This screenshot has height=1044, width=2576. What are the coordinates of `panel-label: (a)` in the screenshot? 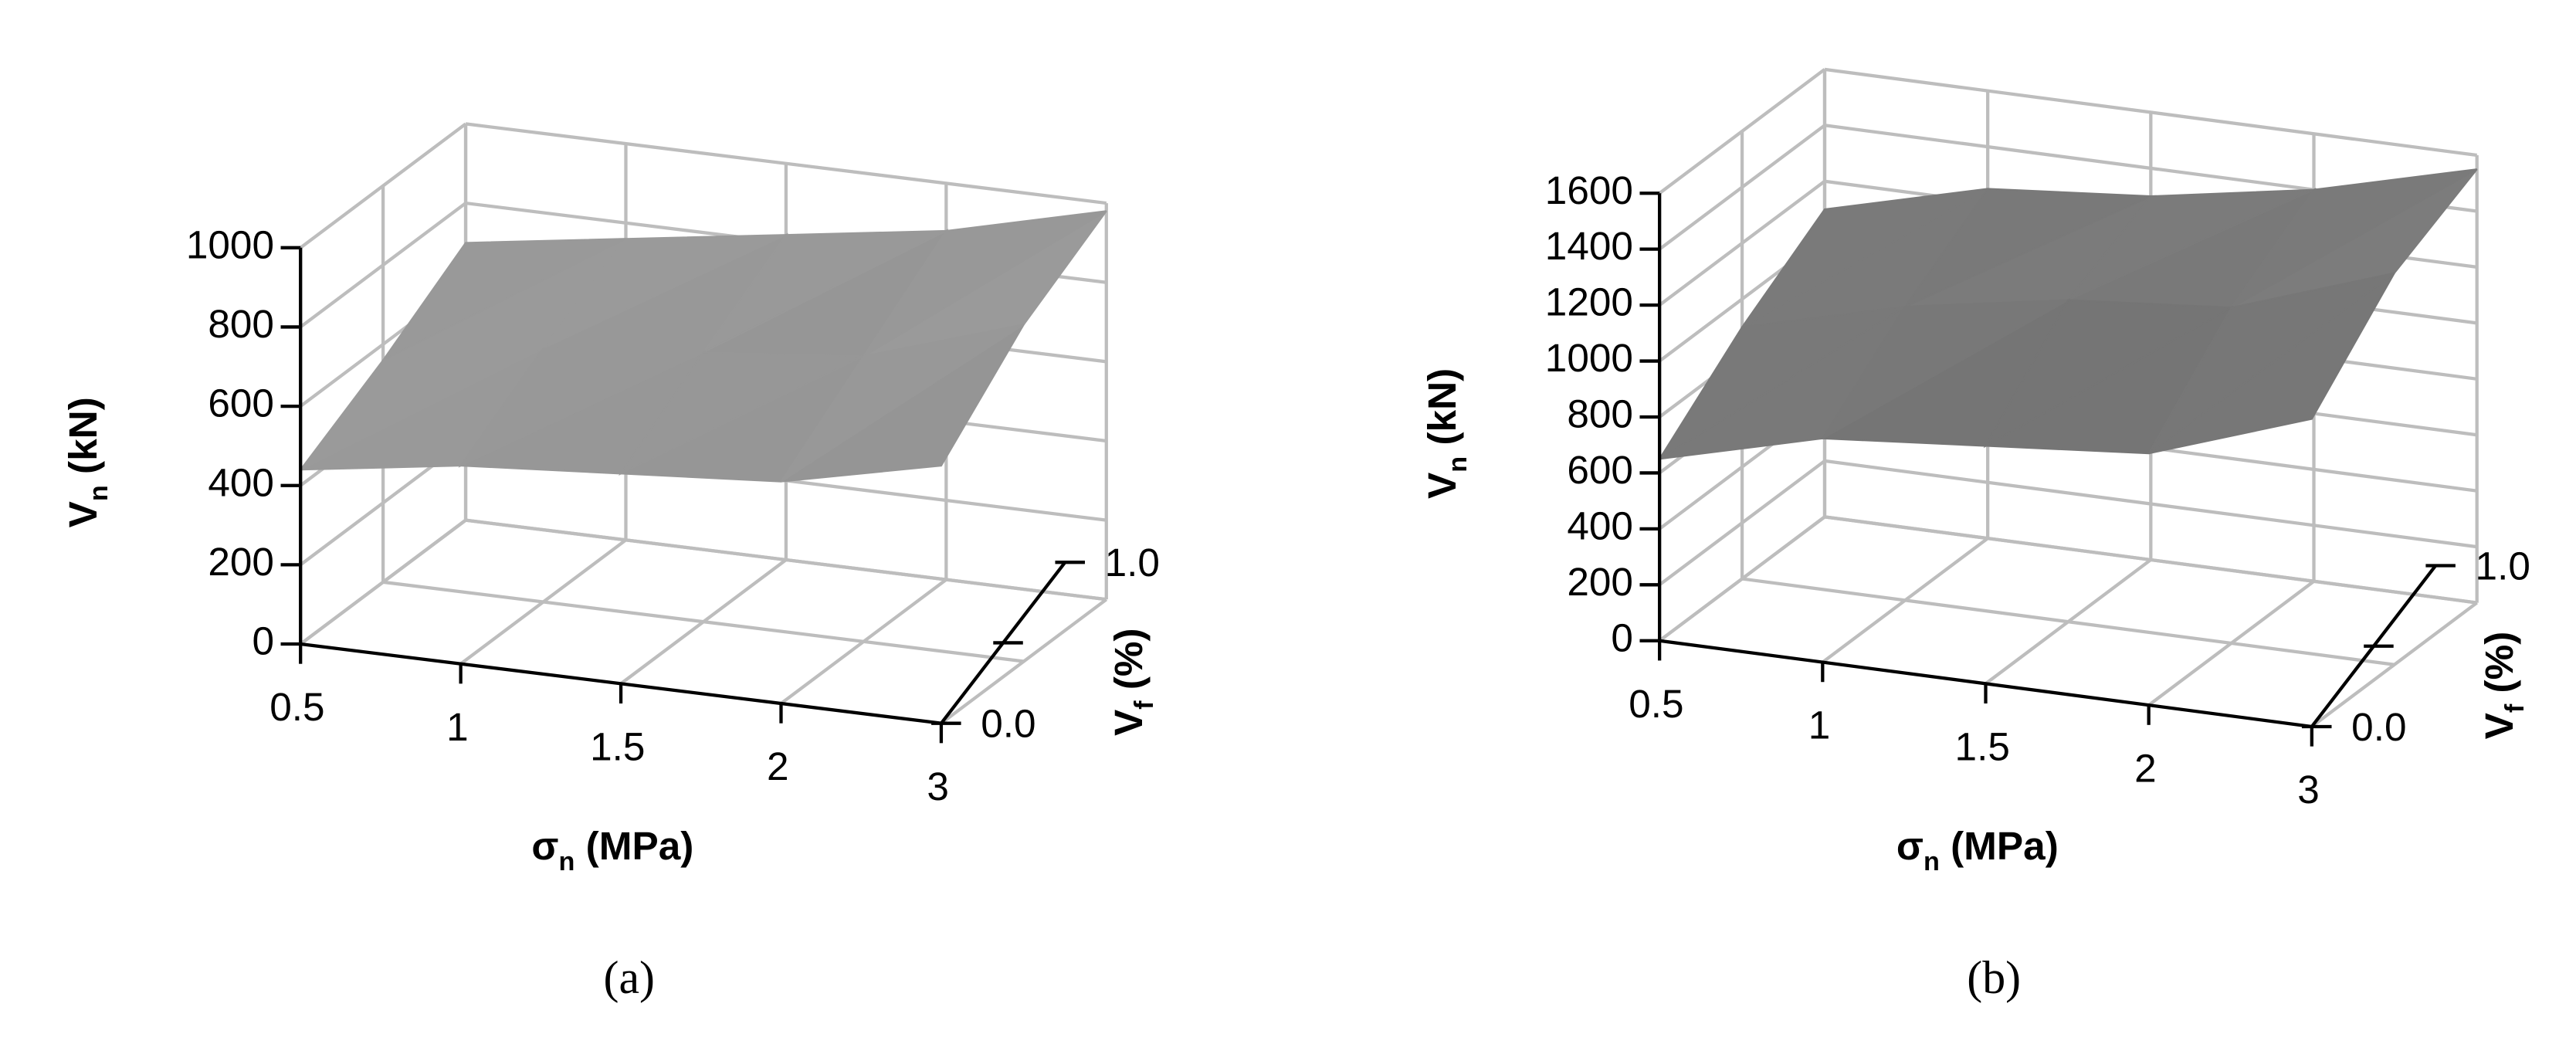 It's located at (629, 977).